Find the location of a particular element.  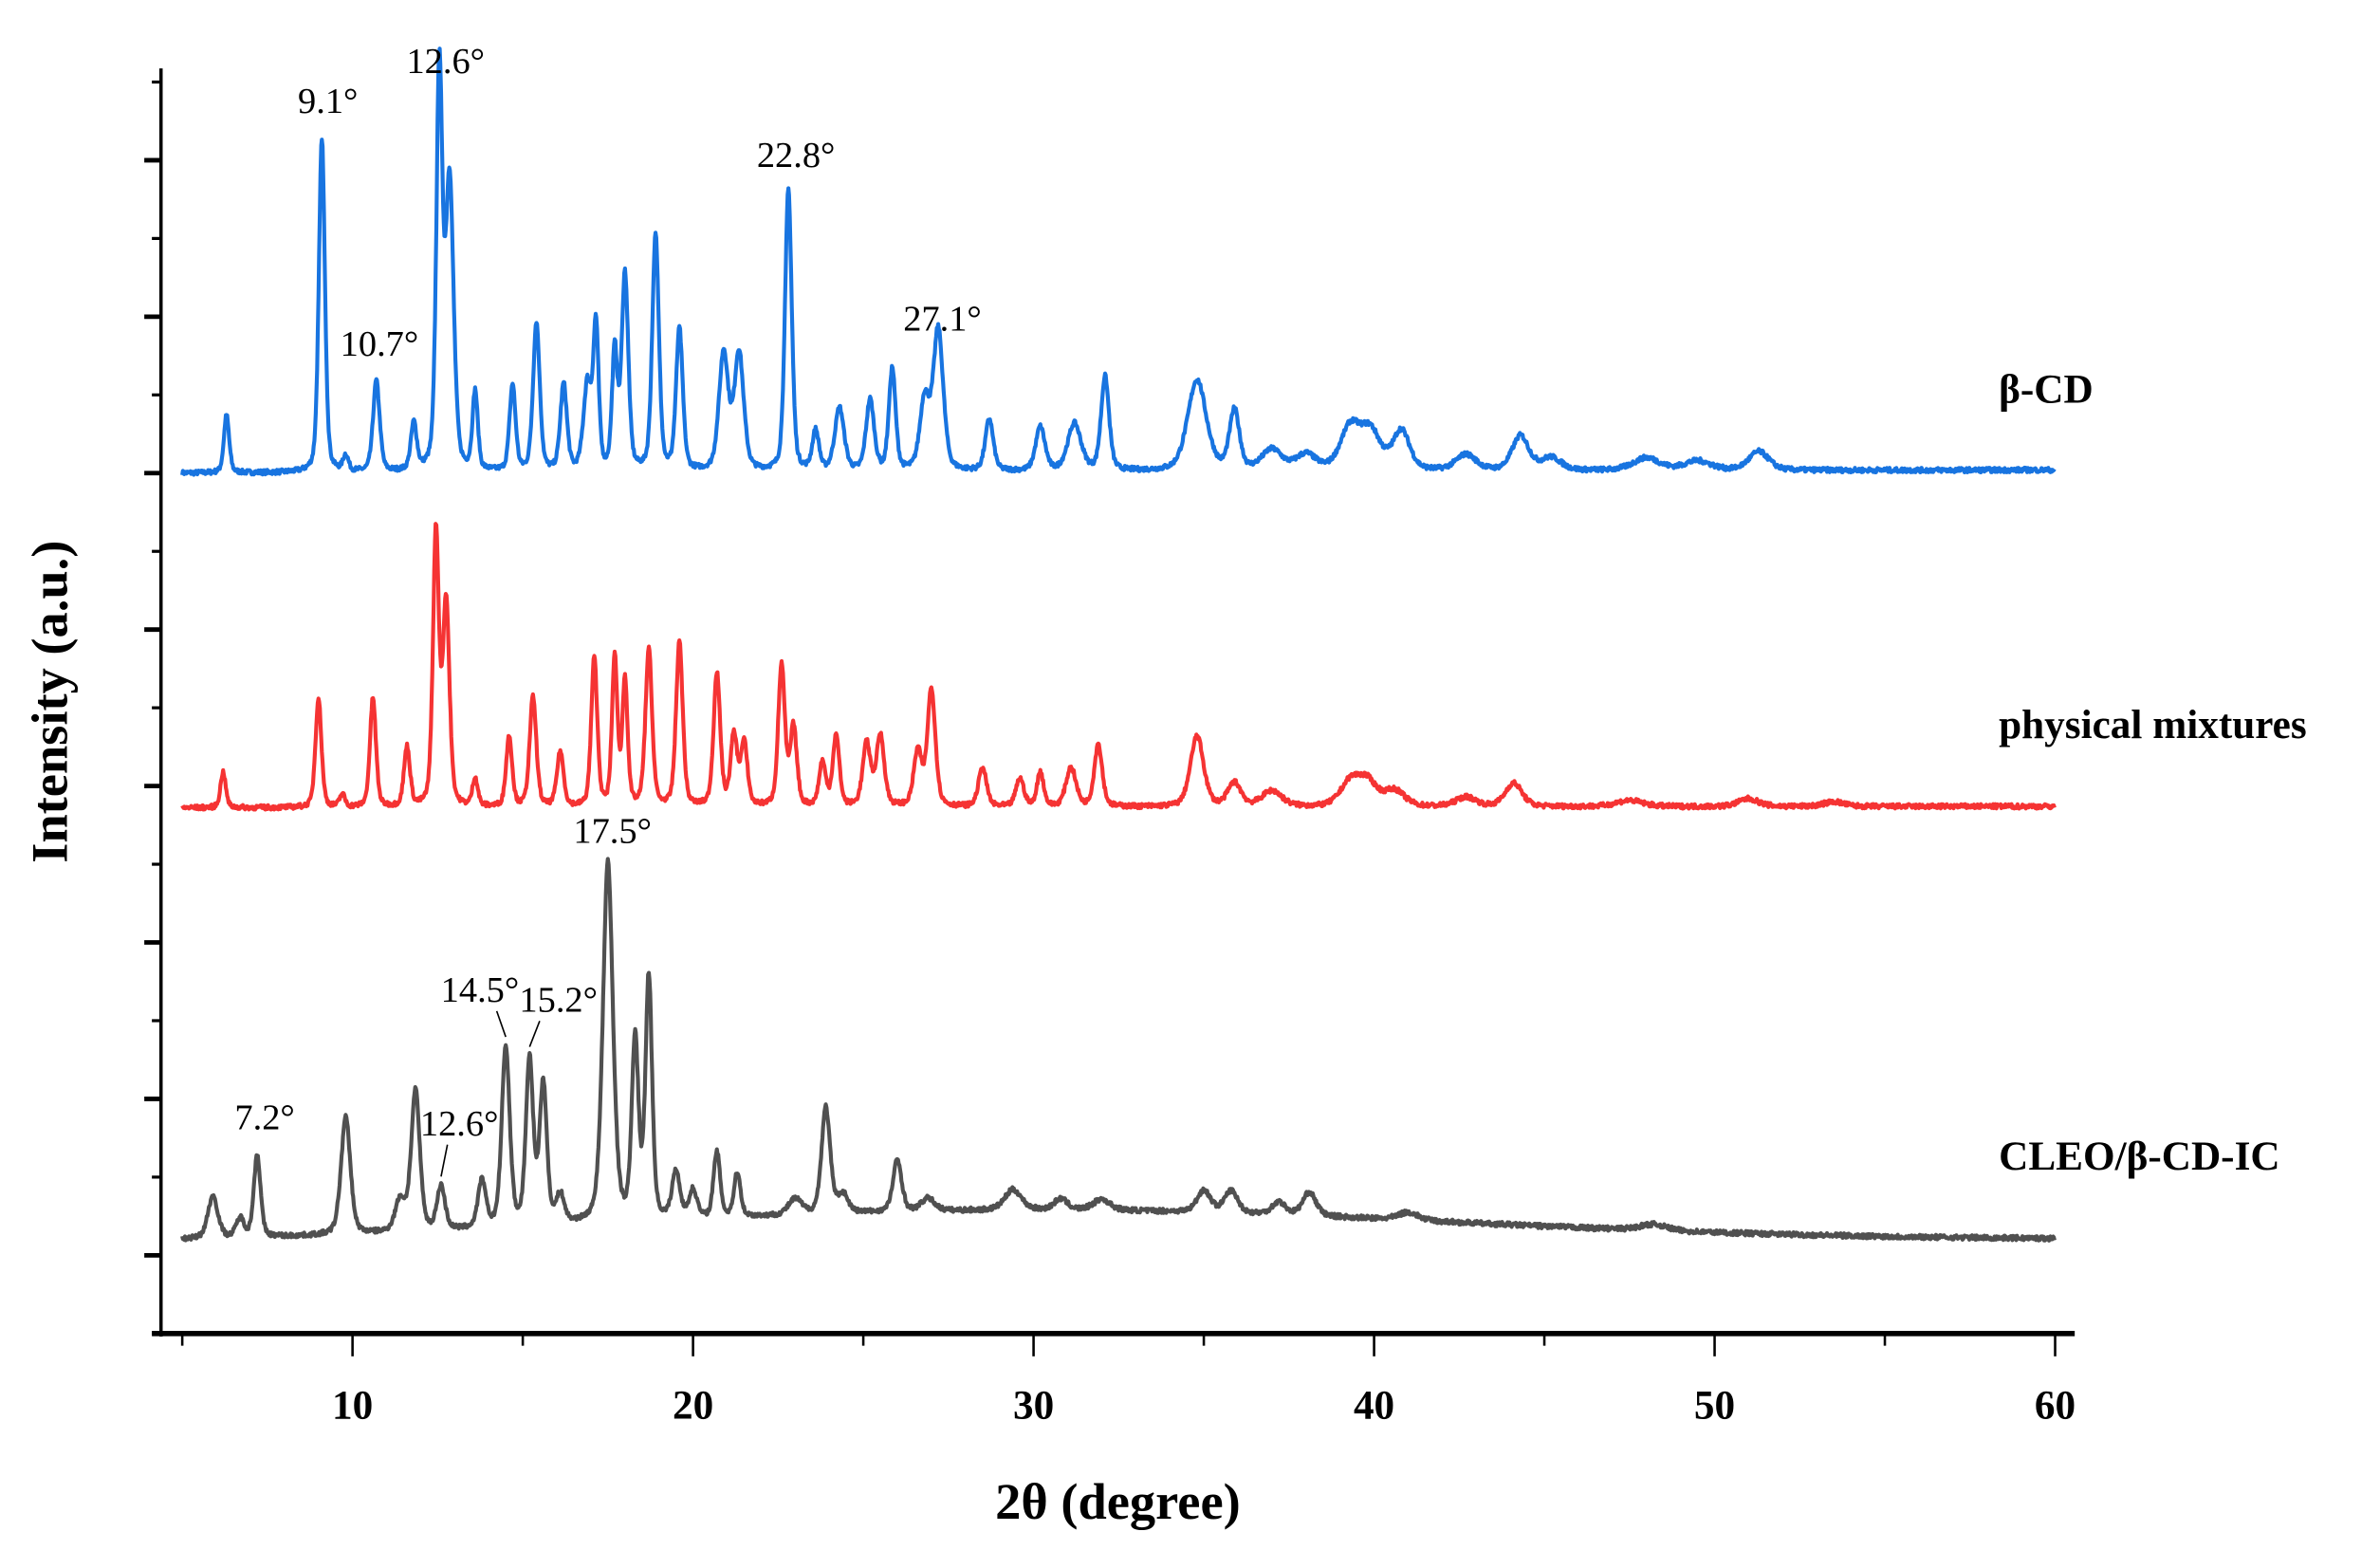

series-label: physical mixtures is located at coordinates (2153, 724).